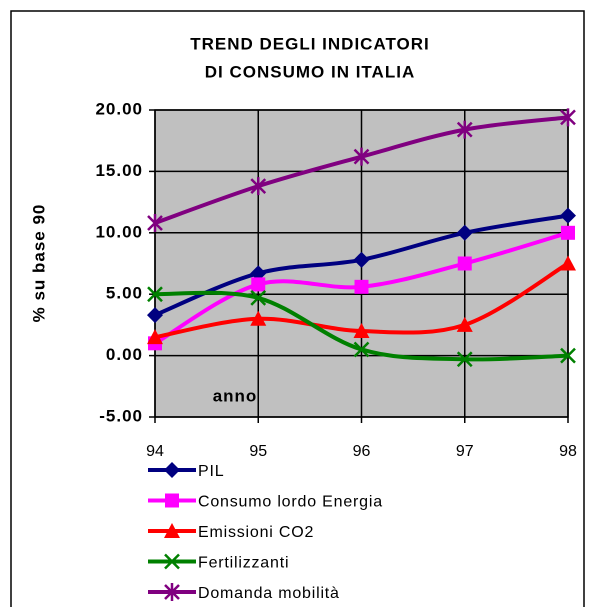 The width and height of the screenshot is (595, 612). Describe the element at coordinates (211, 471) in the screenshot. I see `legend-label: PIL` at that location.